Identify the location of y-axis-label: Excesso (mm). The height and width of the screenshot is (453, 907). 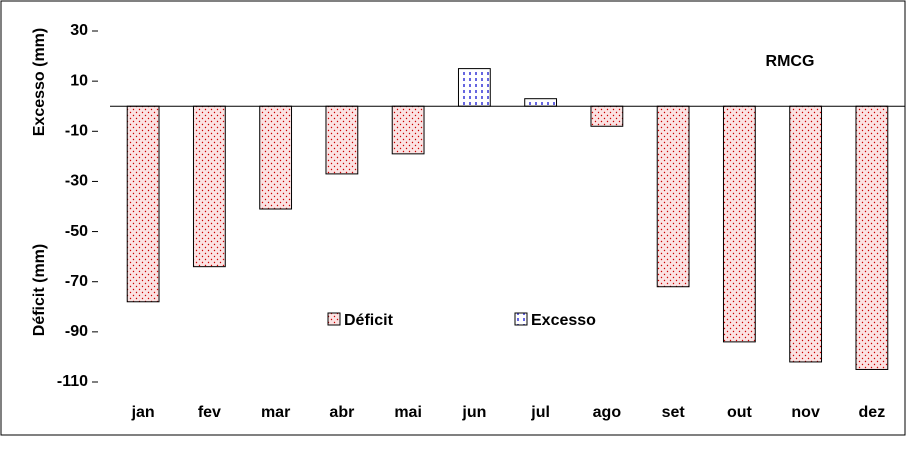
(39, 82).